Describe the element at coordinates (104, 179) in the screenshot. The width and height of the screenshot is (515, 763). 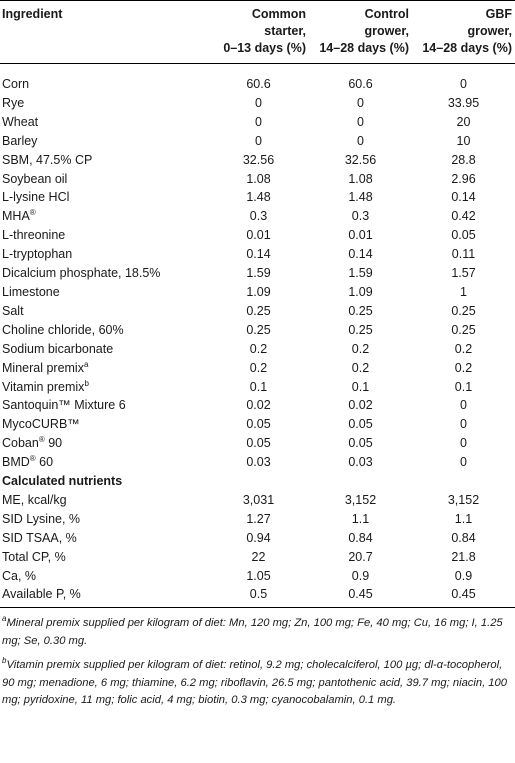
I see `ingredient-cell: Soybean oil` at that location.